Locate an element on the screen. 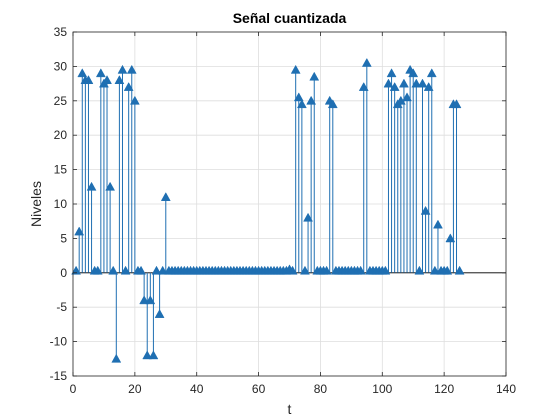  y-tick-label: 35 is located at coordinates (61, 32).